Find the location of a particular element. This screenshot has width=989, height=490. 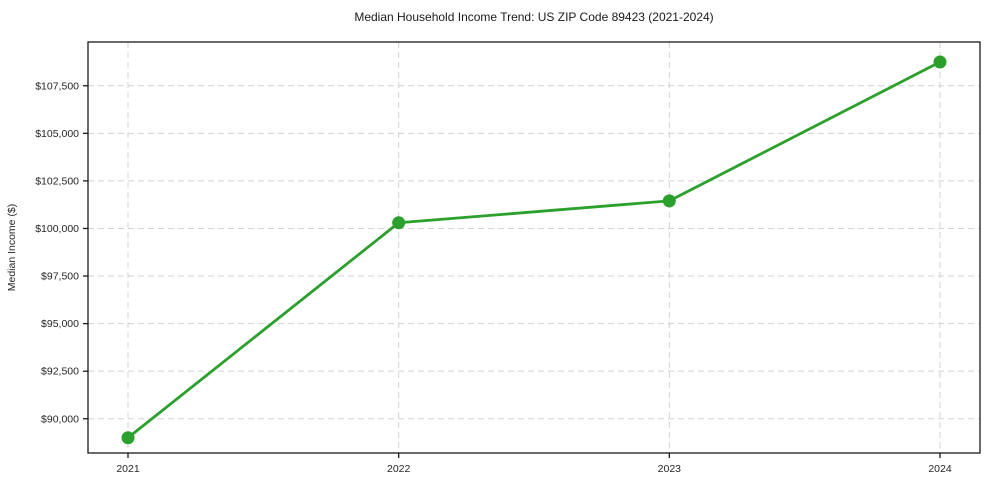

y-tick-label: $90,000 is located at coordinates (60, 419).